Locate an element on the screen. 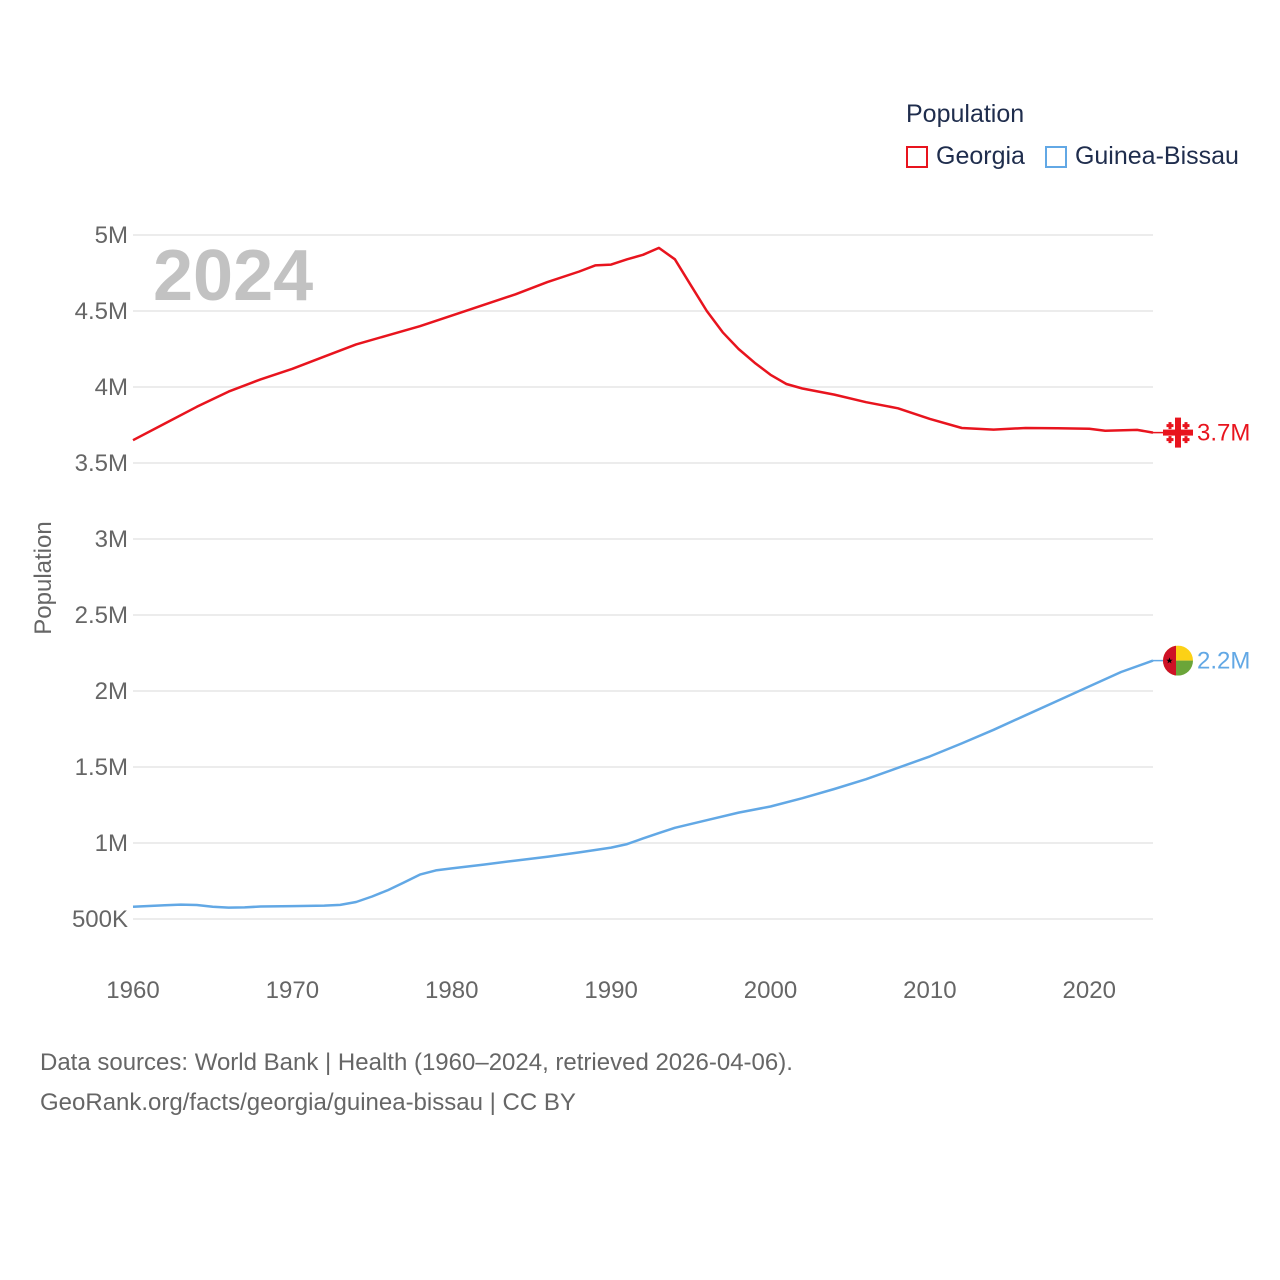 Image resolution: width=1280 pixels, height=1280 pixels. y-tick-label: 4M is located at coordinates (111, 387).